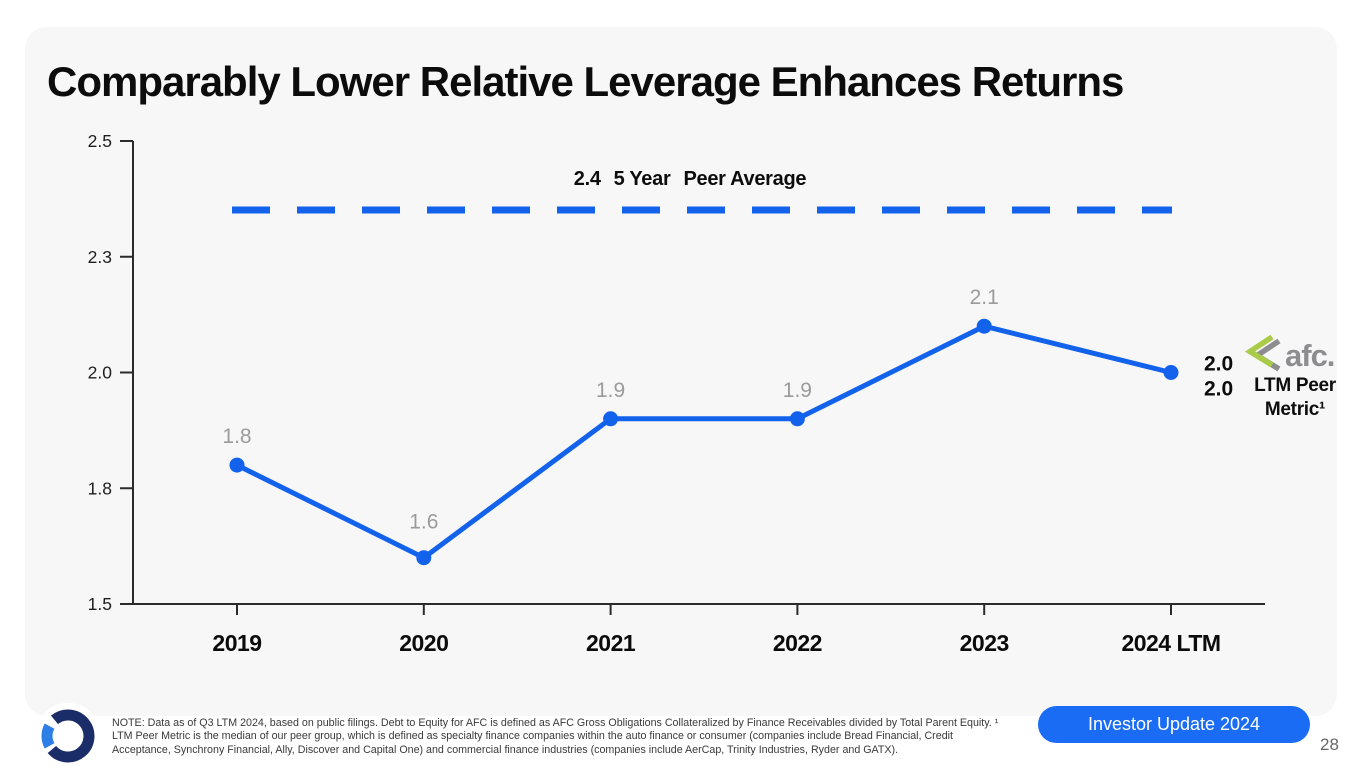 This screenshot has width=1365, height=768. What do you see at coordinates (100, 257) in the screenshot?
I see `y-axis-tick-label: 2.3` at bounding box center [100, 257].